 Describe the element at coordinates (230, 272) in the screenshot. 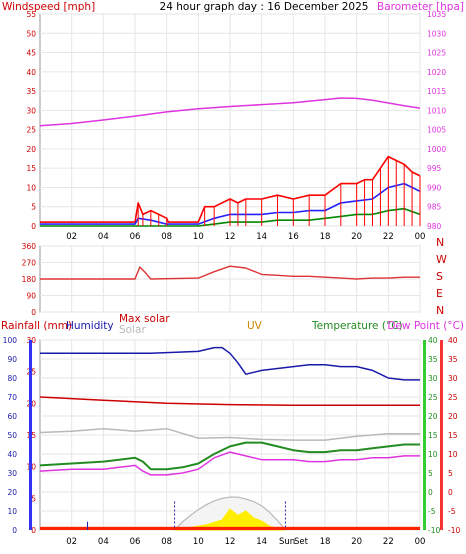

I see `wind-direction-line` at that location.